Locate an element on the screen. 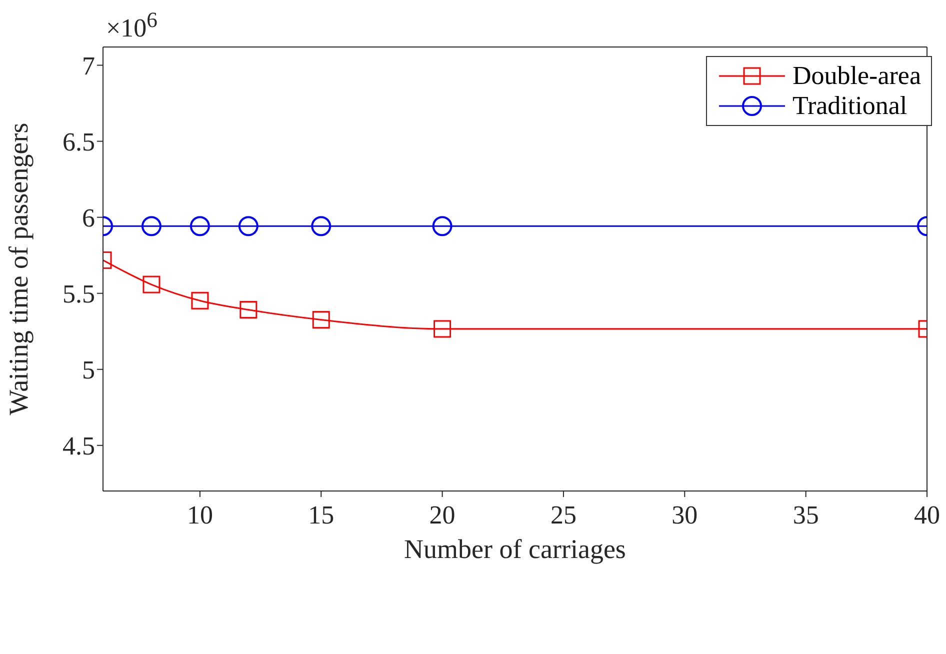 The height and width of the screenshot is (654, 946). y-tick-label: 5.5 is located at coordinates (78, 294).